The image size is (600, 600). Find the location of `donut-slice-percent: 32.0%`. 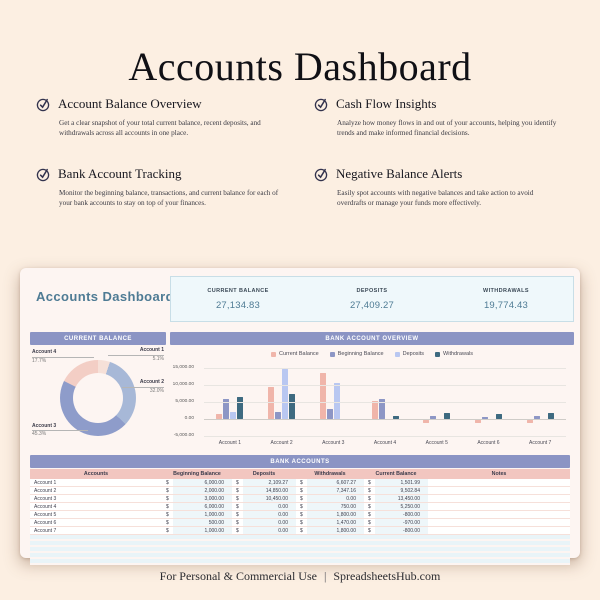

donut-slice-percent: 32.0% is located at coordinates (156, 390).